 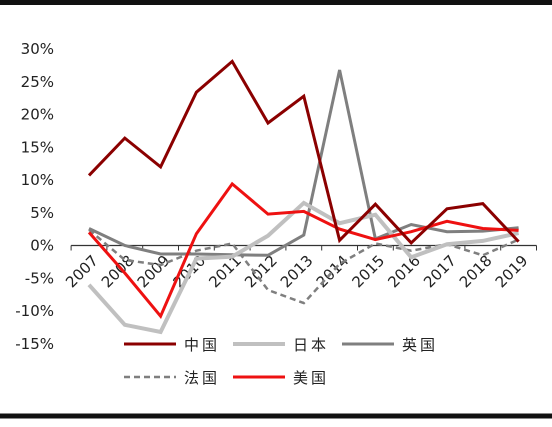 What do you see at coordinates (39, 278) in the screenshot?
I see `y-tick-label: -5%` at bounding box center [39, 278].